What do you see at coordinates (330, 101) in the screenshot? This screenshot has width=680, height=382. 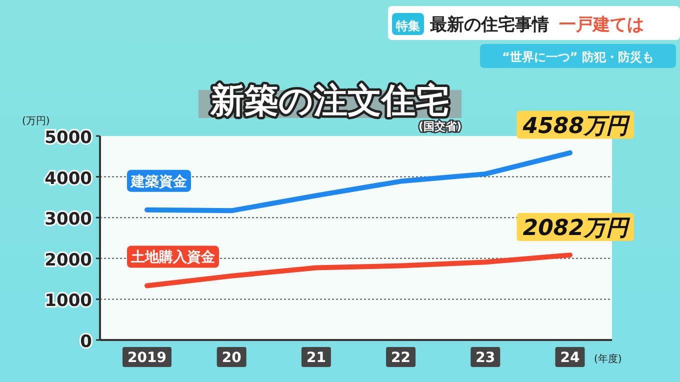 I see `chart-title: 新築の注文住宅` at bounding box center [330, 101].